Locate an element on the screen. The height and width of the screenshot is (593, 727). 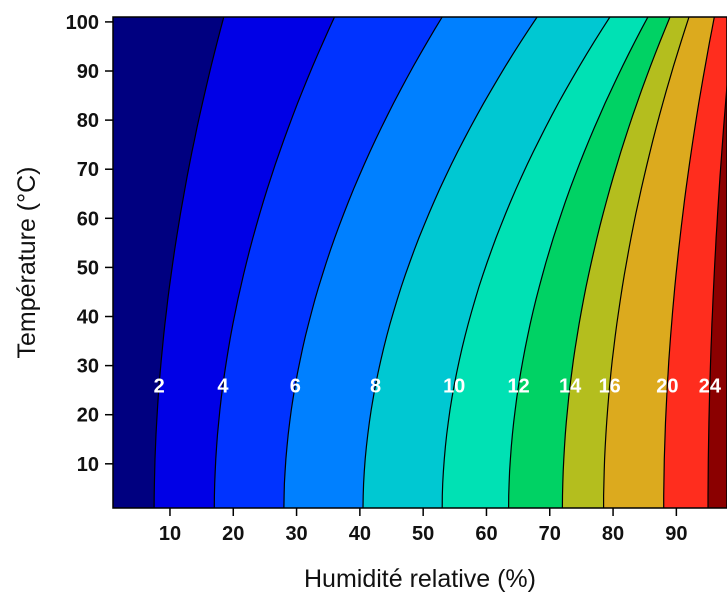
y-tick-label: 100 is located at coordinates (82, 23).